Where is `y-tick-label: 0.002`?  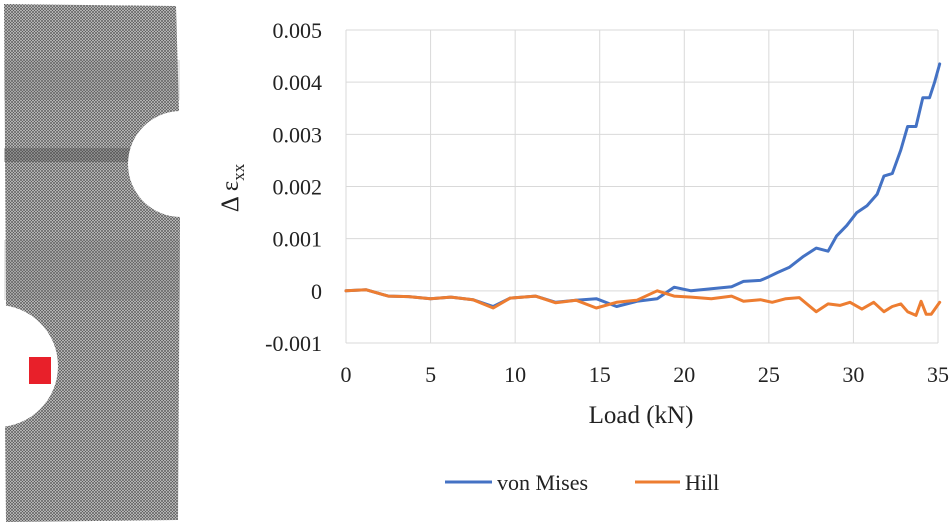 y-tick-label: 0.002 is located at coordinates (298, 187).